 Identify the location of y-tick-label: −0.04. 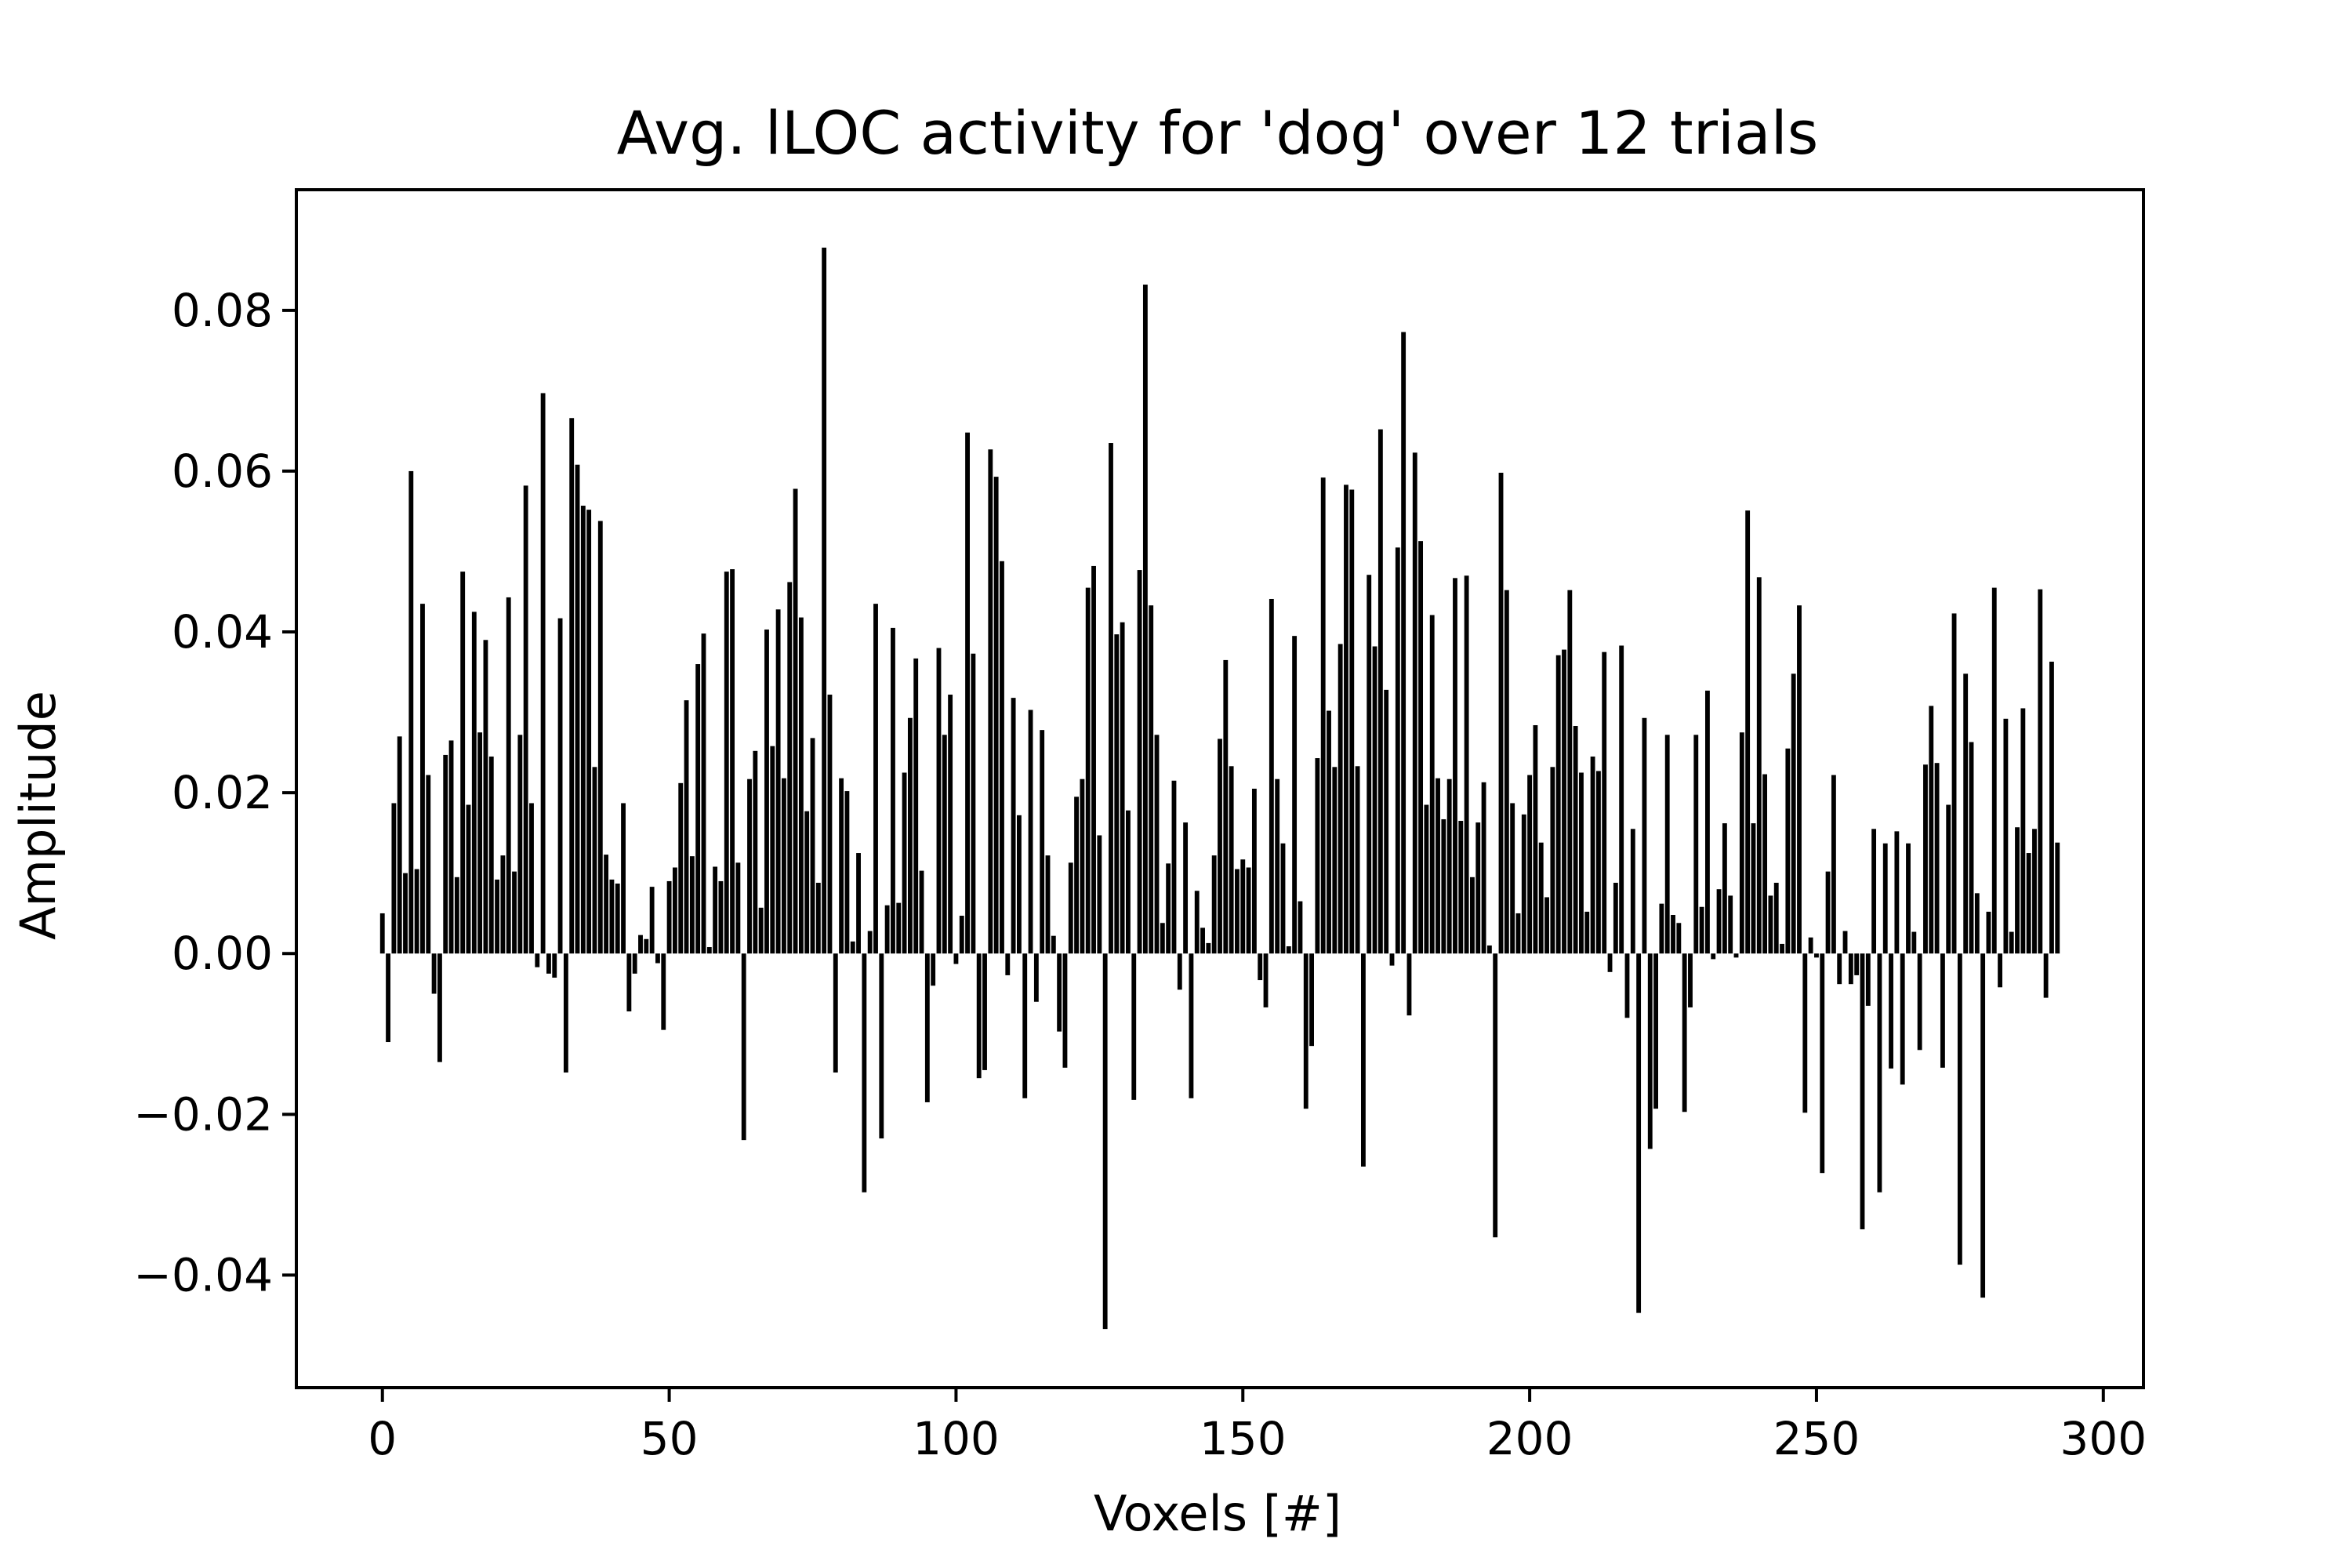
(203, 1274).